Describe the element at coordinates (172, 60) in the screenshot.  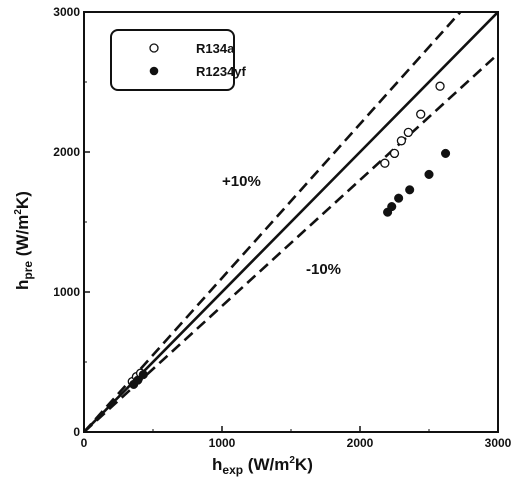
I see `legend-box` at that location.